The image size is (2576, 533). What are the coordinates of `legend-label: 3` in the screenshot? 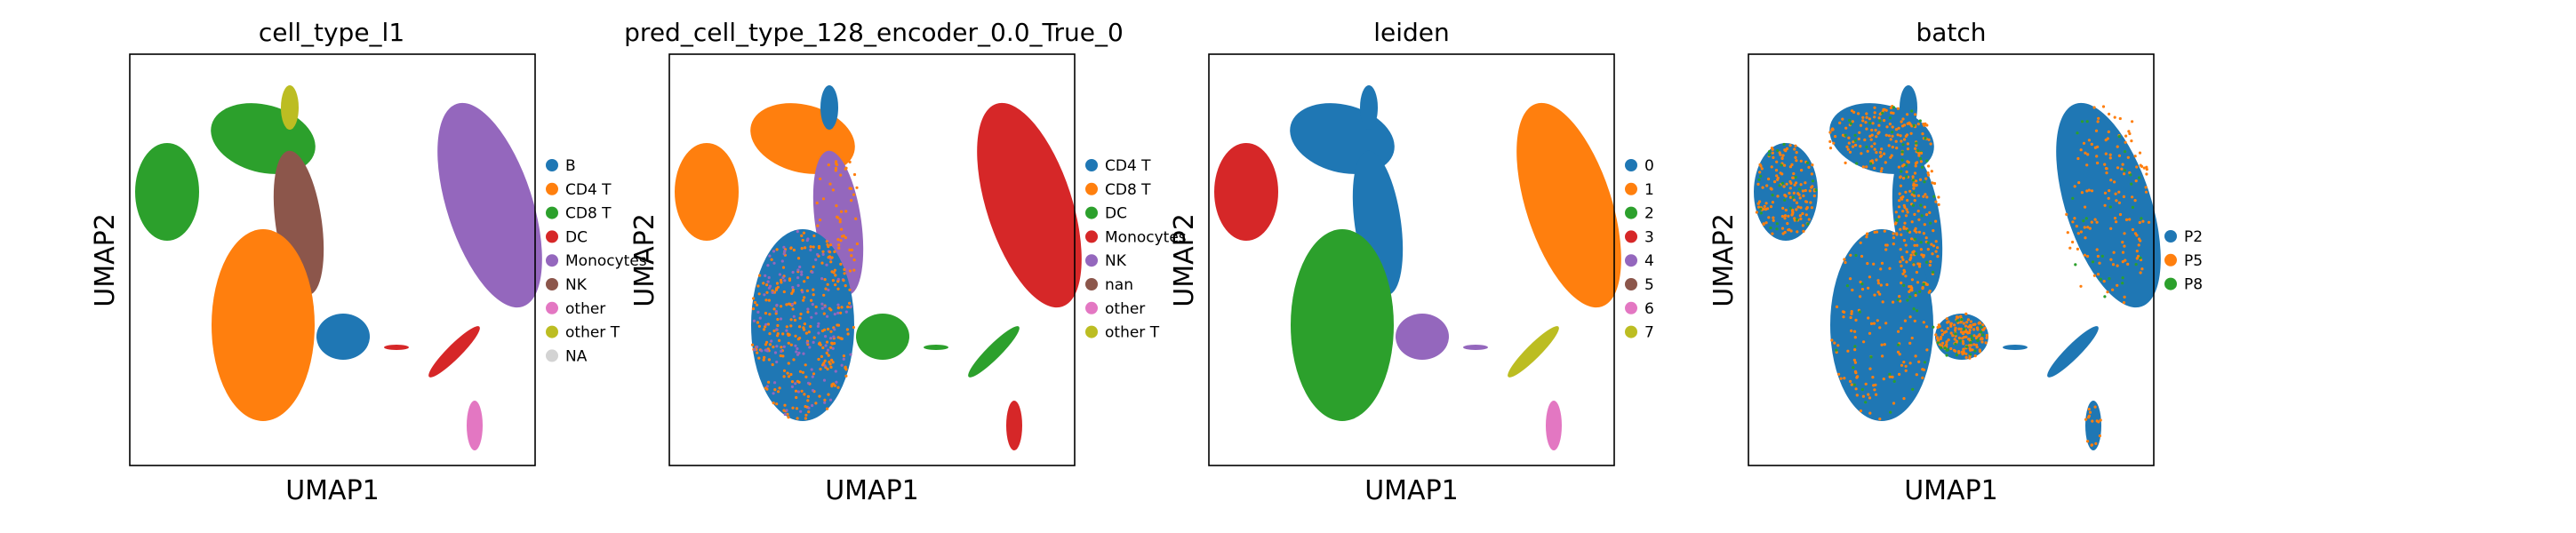 It's located at (1649, 237).